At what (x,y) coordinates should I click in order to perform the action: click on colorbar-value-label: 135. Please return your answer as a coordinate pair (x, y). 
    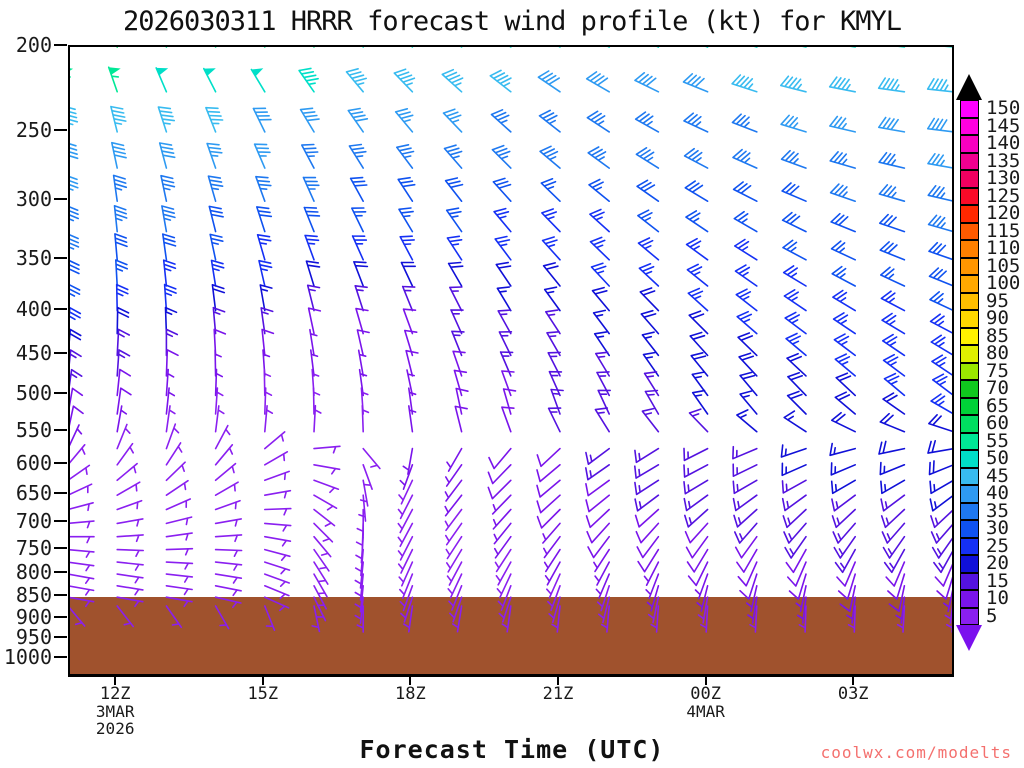
    Looking at the image, I should click on (1003, 160).